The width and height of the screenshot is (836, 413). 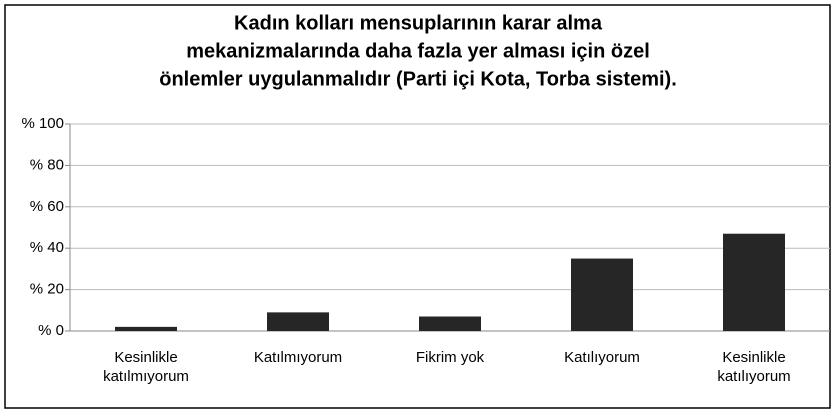 I want to click on y-tick-label: % 100, so click(x=42, y=123).